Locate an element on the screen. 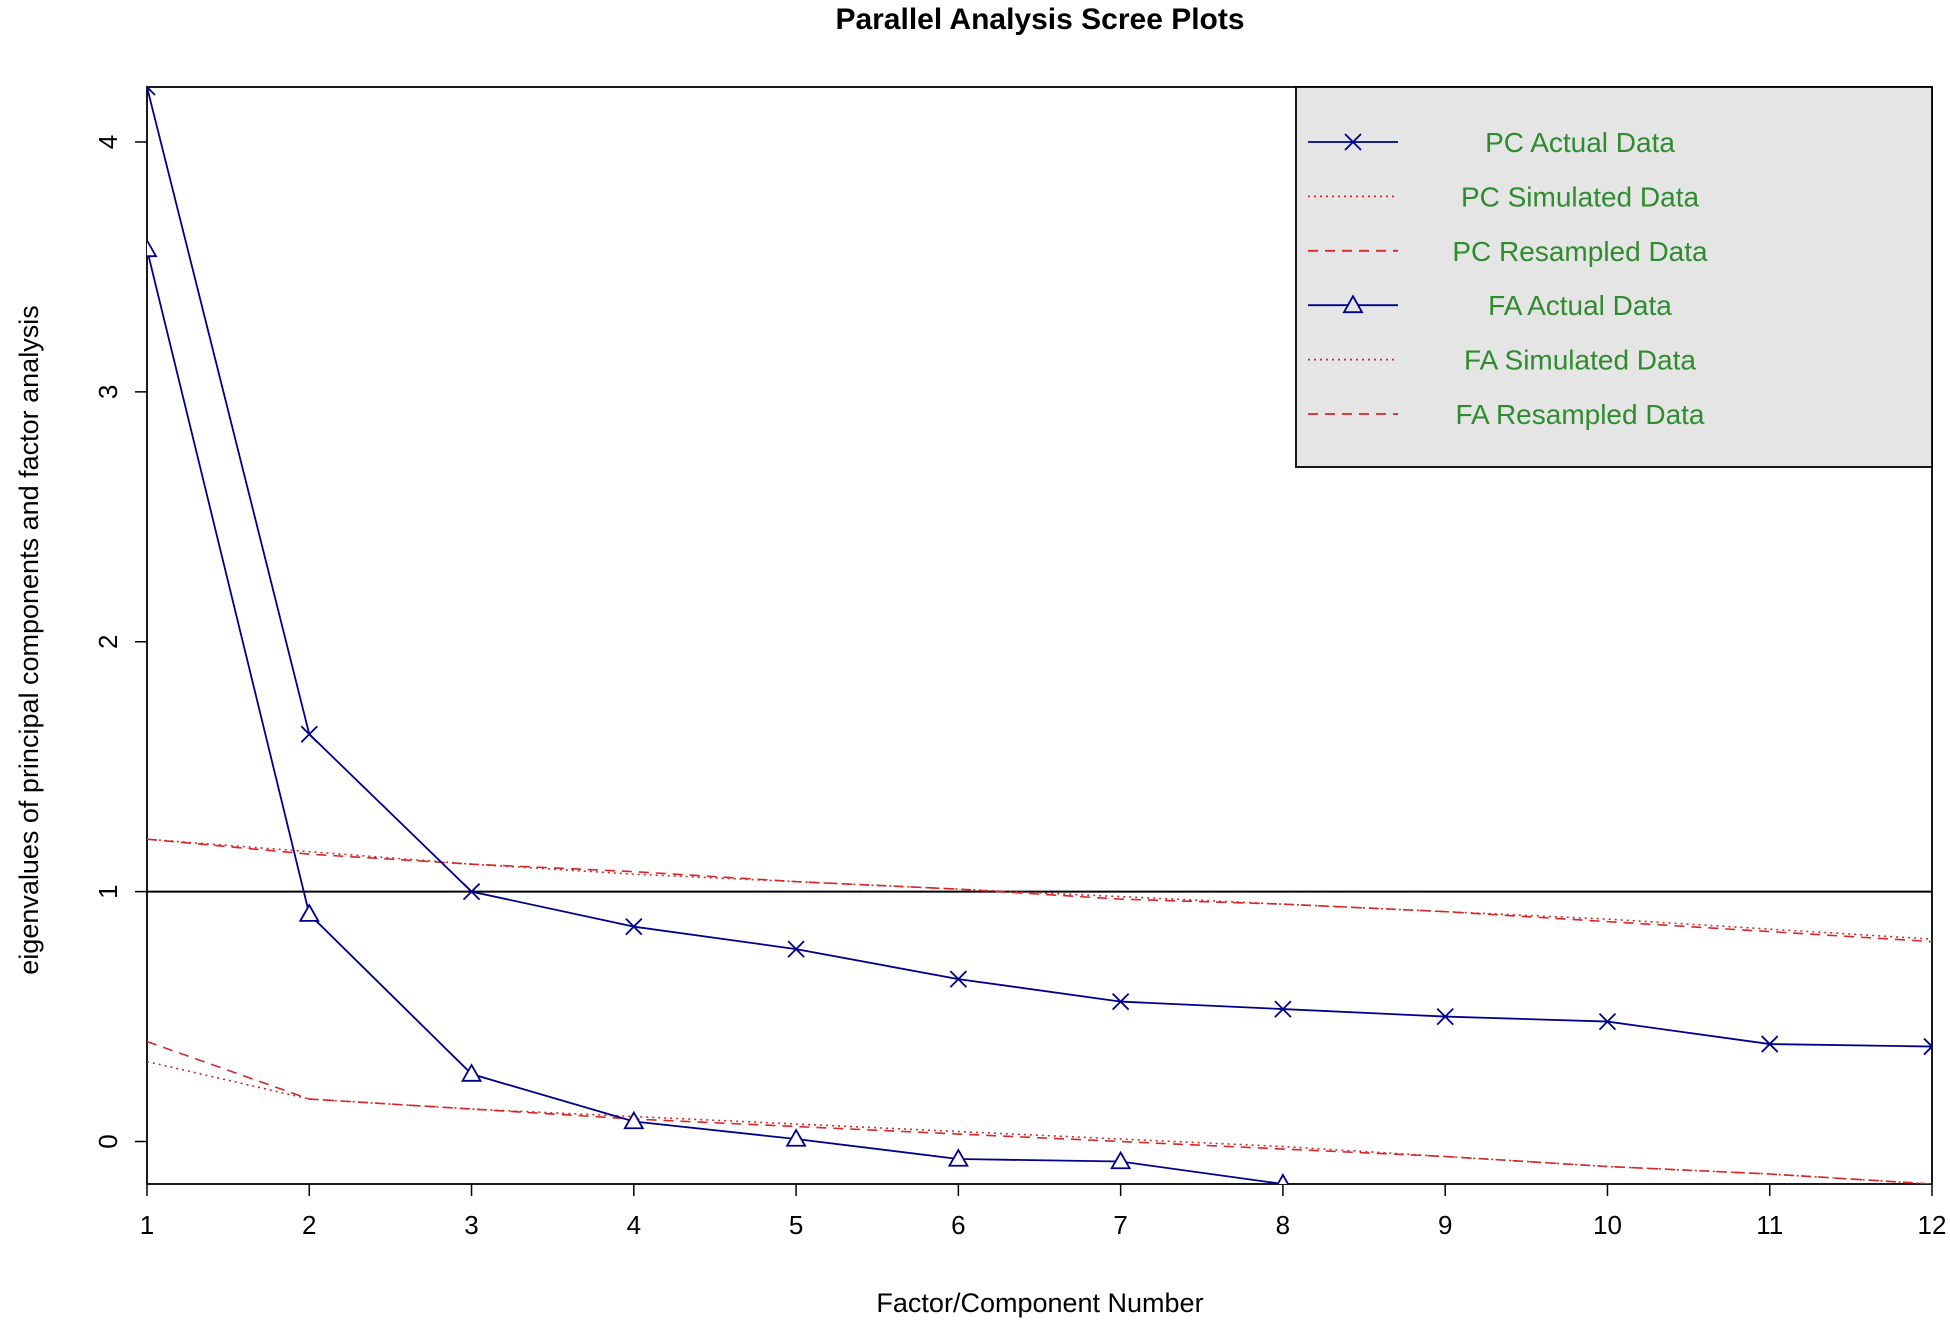 The image size is (1950, 1328). x-tick-label: 1 is located at coordinates (147, 1225).